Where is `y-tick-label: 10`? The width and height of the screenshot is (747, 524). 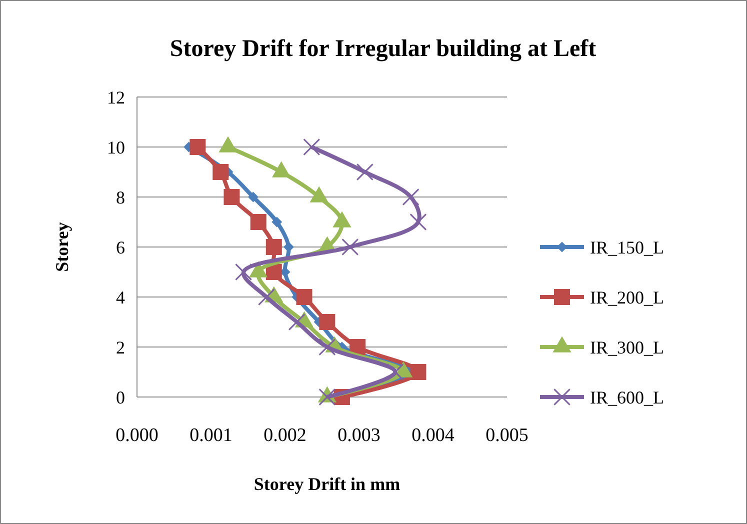 y-tick-label: 10 is located at coordinates (116, 147).